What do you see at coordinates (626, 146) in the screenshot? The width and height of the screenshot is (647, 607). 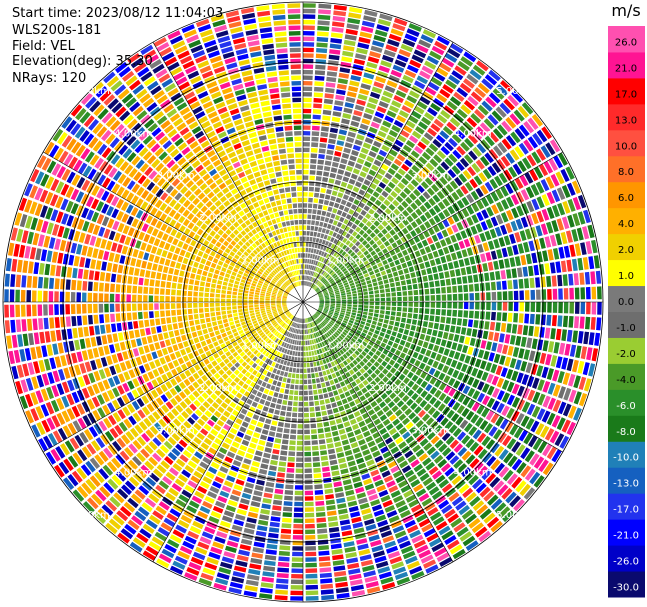 I see `colorbar-tick: 10.0` at bounding box center [626, 146].